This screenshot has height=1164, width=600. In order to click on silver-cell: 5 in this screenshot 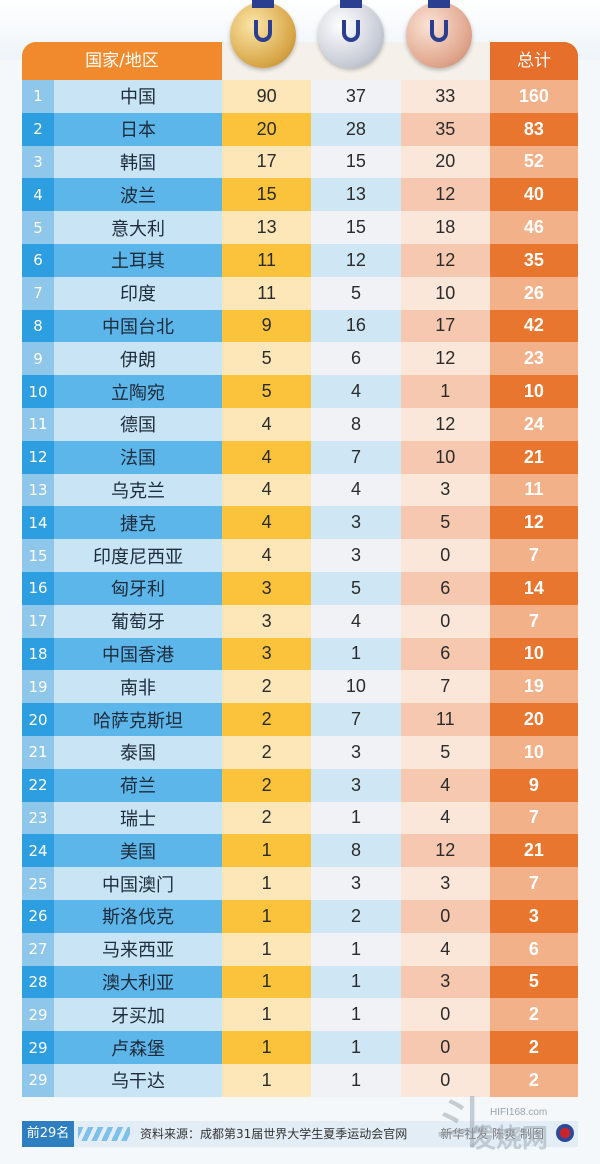, I will do `click(356, 588)`.